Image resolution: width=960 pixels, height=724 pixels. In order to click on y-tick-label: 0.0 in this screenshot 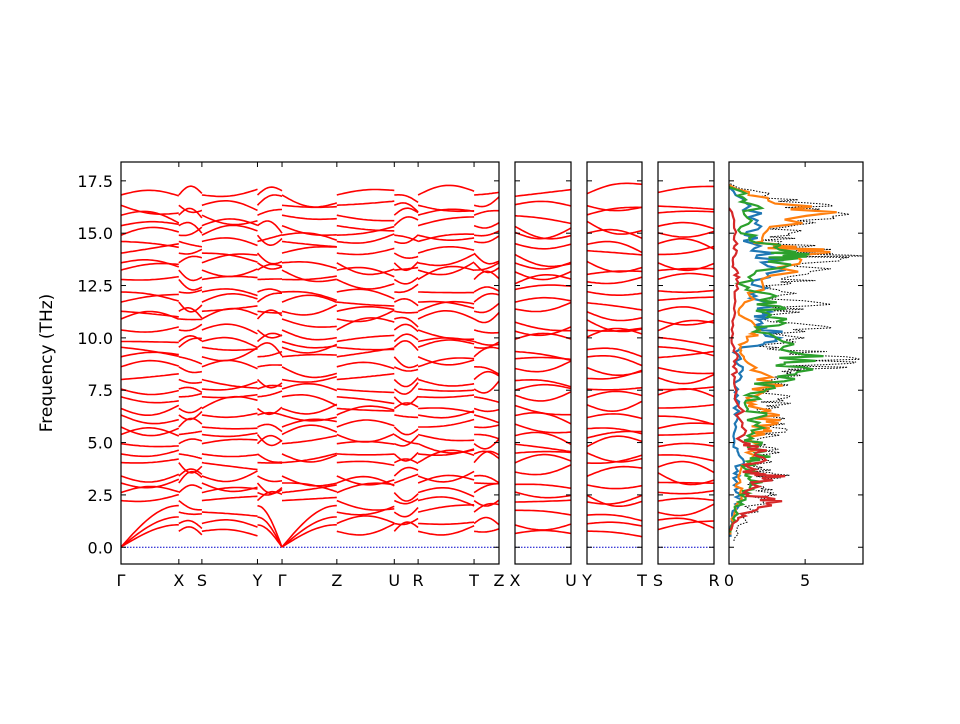, I will do `click(100, 547)`.